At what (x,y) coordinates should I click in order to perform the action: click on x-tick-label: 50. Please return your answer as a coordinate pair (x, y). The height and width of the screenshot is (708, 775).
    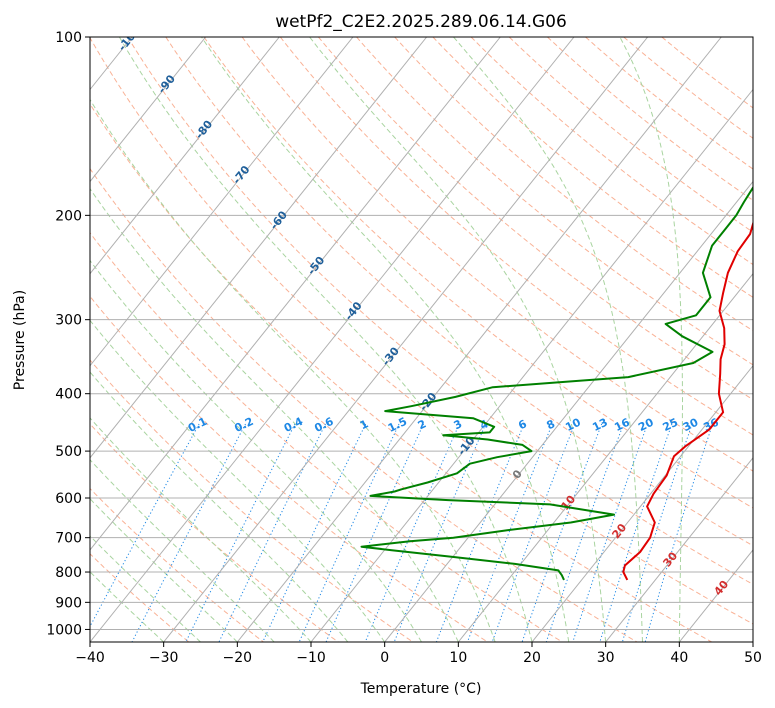
    Looking at the image, I should click on (753, 658).